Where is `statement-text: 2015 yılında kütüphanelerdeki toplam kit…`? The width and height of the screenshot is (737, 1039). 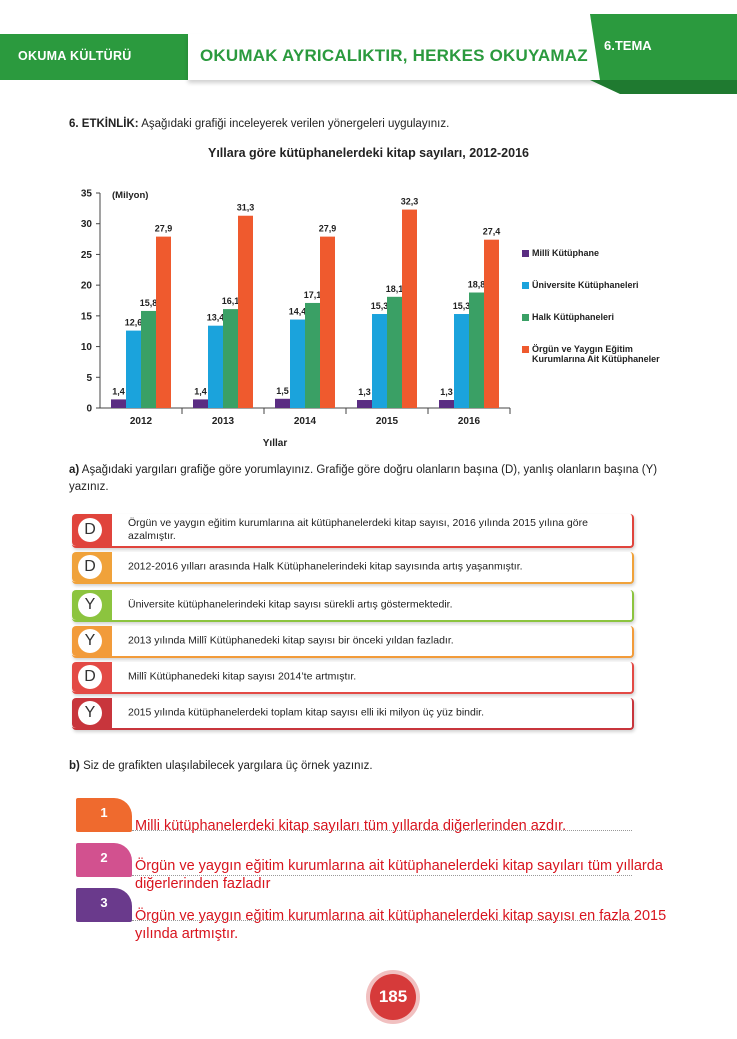 statement-text: 2015 yılında kütüphanelerdeki toplam kit… is located at coordinates (306, 712).